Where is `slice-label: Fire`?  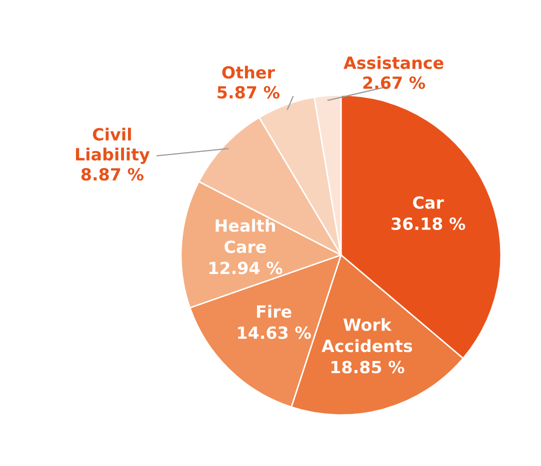
slice-label: Fire is located at coordinates (274, 311).